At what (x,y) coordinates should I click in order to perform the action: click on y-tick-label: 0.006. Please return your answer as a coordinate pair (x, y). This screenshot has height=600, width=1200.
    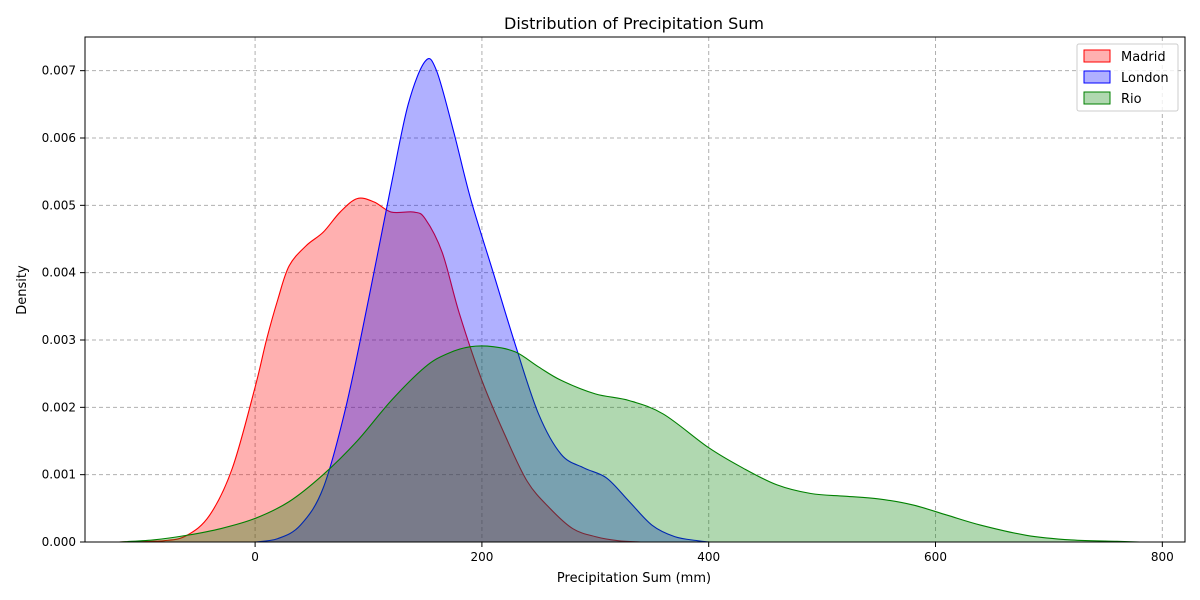
    Looking at the image, I should click on (59, 138).